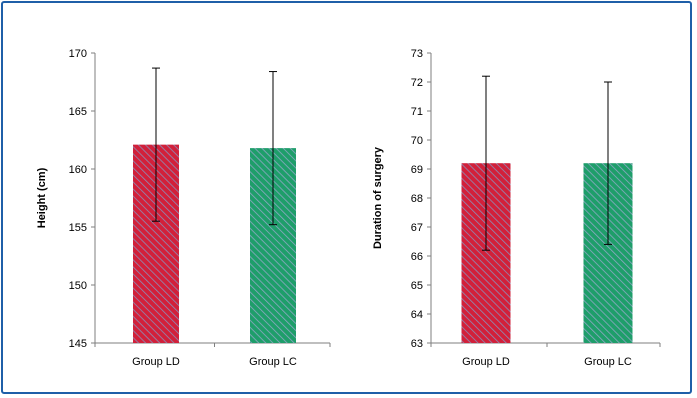 Image resolution: width=697 pixels, height=398 pixels. I want to click on y-tick-label: 67, so click(417, 228).